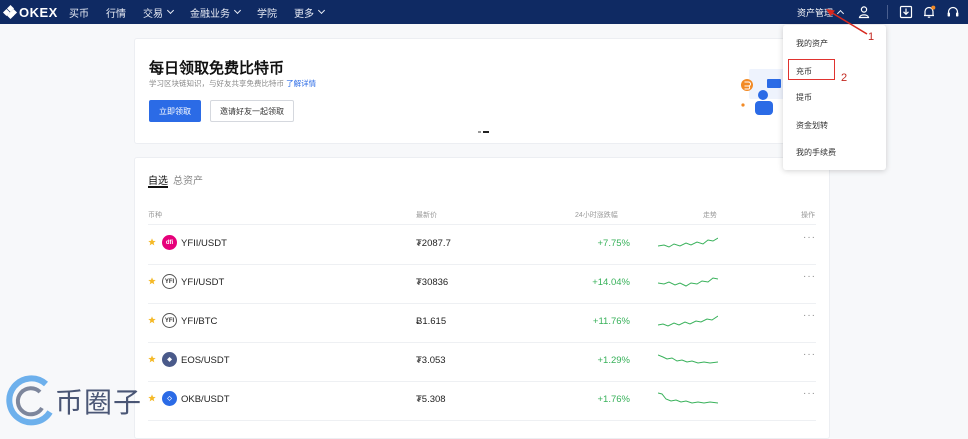  I want to click on logo-text: OKEX, so click(38, 12).